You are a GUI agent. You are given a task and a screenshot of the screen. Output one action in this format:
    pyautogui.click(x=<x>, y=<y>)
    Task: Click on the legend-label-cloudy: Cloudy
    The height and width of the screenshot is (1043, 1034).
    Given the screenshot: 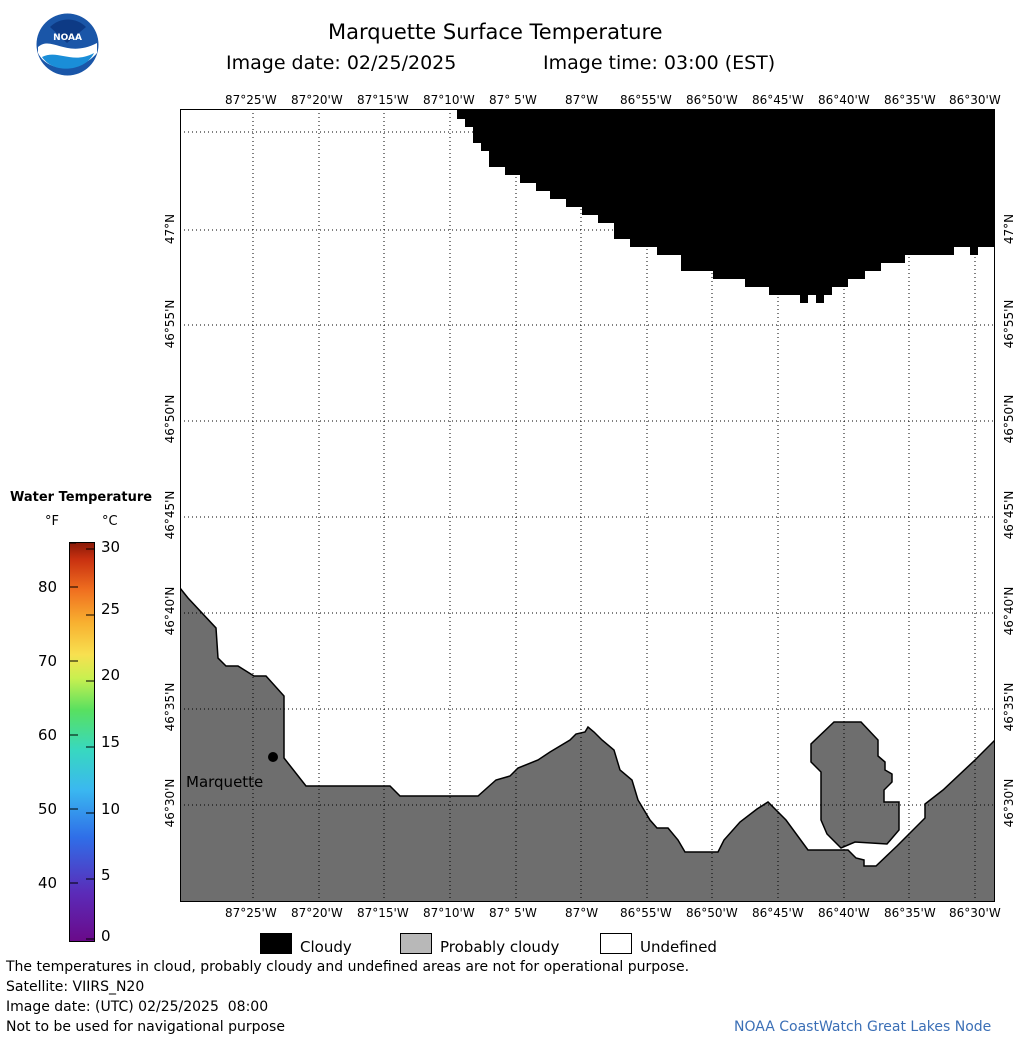 What is the action you would take?
    pyautogui.click(x=326, y=947)
    